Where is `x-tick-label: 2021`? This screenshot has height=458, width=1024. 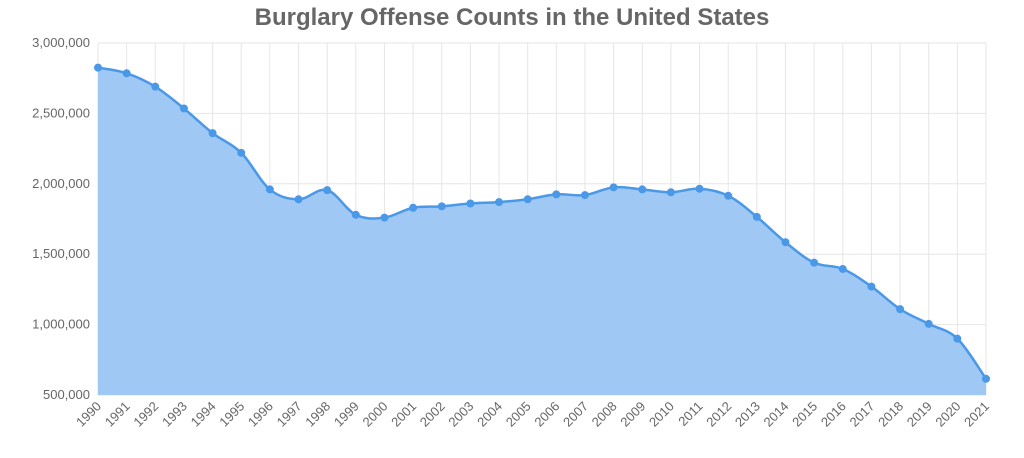
x-tick-label: 2021 is located at coordinates (976, 414).